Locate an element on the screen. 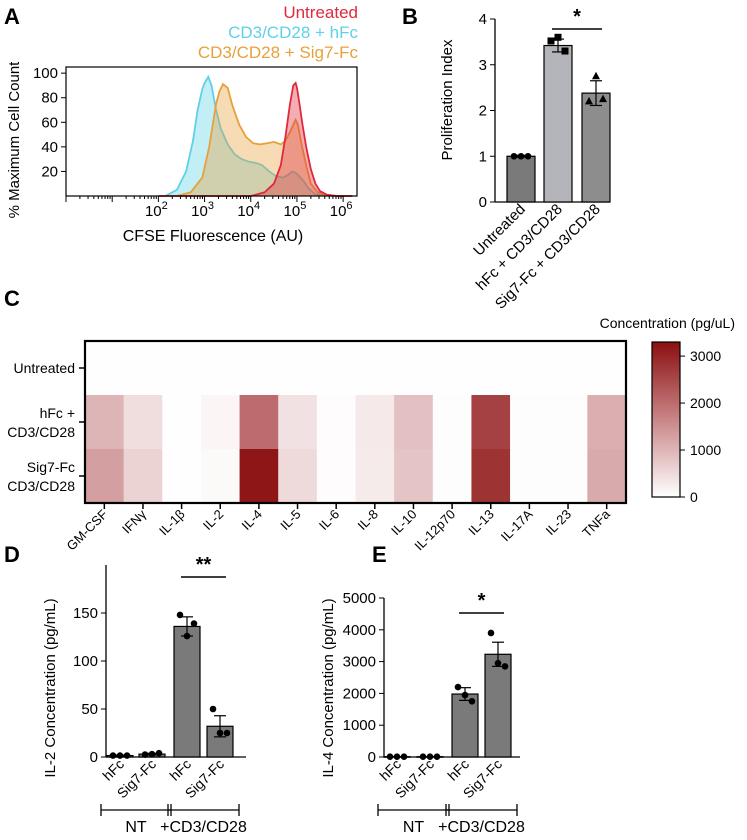 The width and height of the screenshot is (747, 840). column-label: IL-1β is located at coordinates (172, 523).